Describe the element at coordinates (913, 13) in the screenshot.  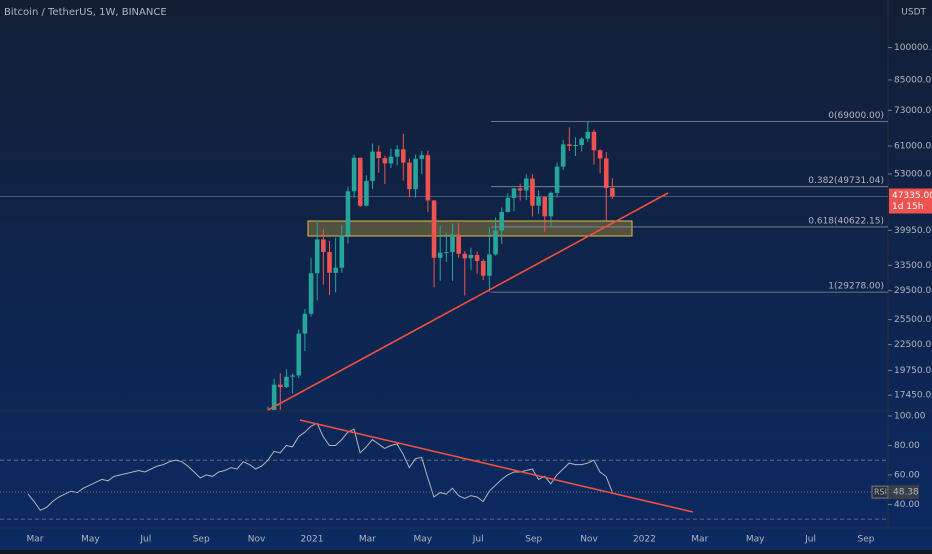
I see `currency-label: USDT` at that location.